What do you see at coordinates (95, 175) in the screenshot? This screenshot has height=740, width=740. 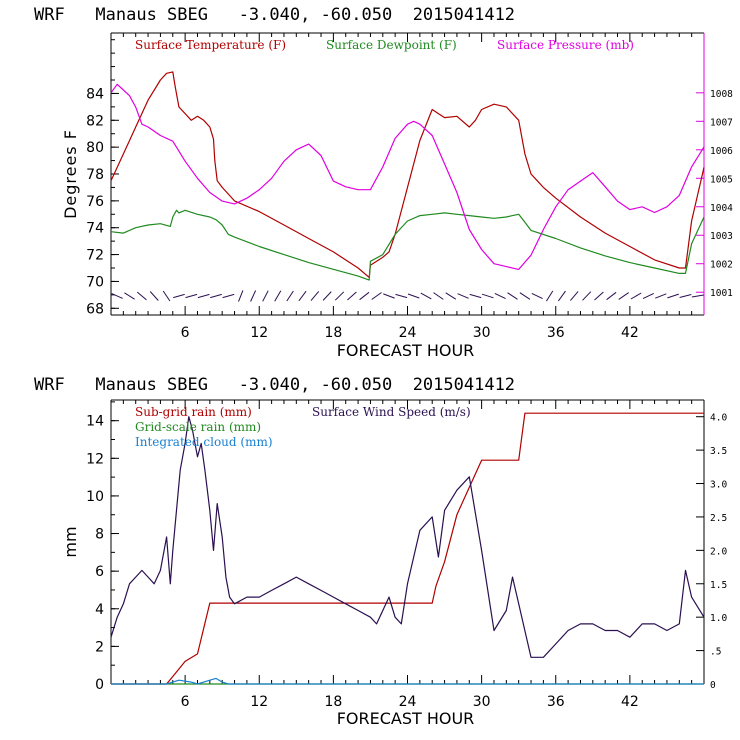 I see `y-tick-label: 78` at bounding box center [95, 175].